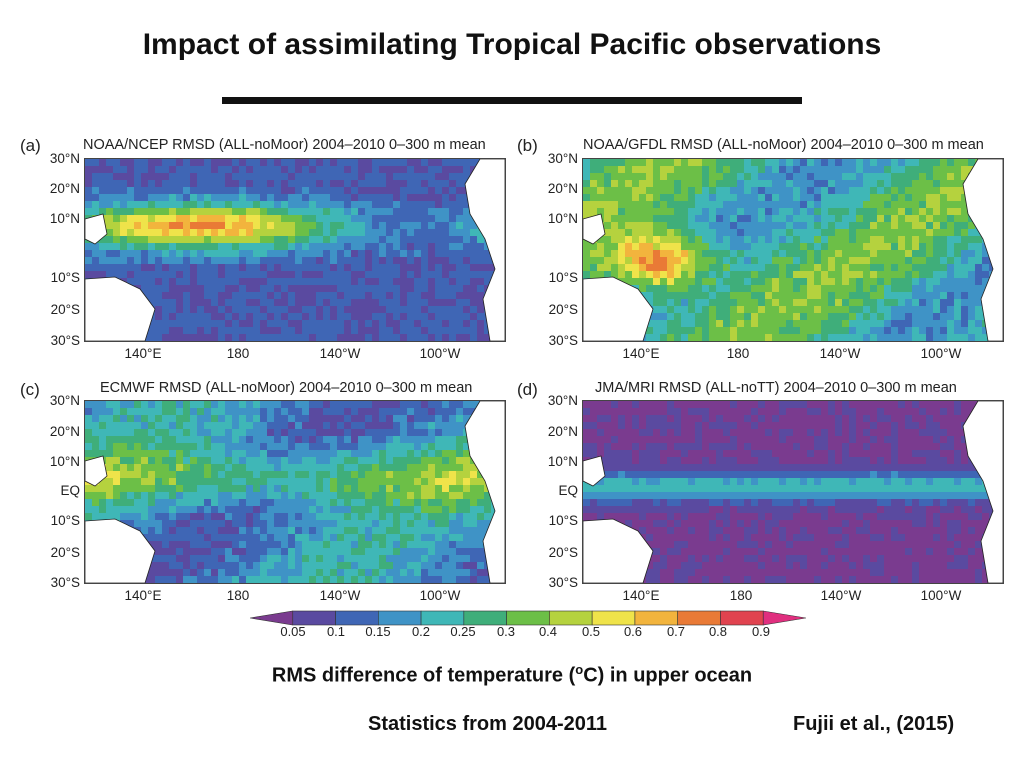 The height and width of the screenshot is (768, 1024). What do you see at coordinates (840, 353) in the screenshot?
I see `panel-b-lon-label: 140°W` at bounding box center [840, 353].